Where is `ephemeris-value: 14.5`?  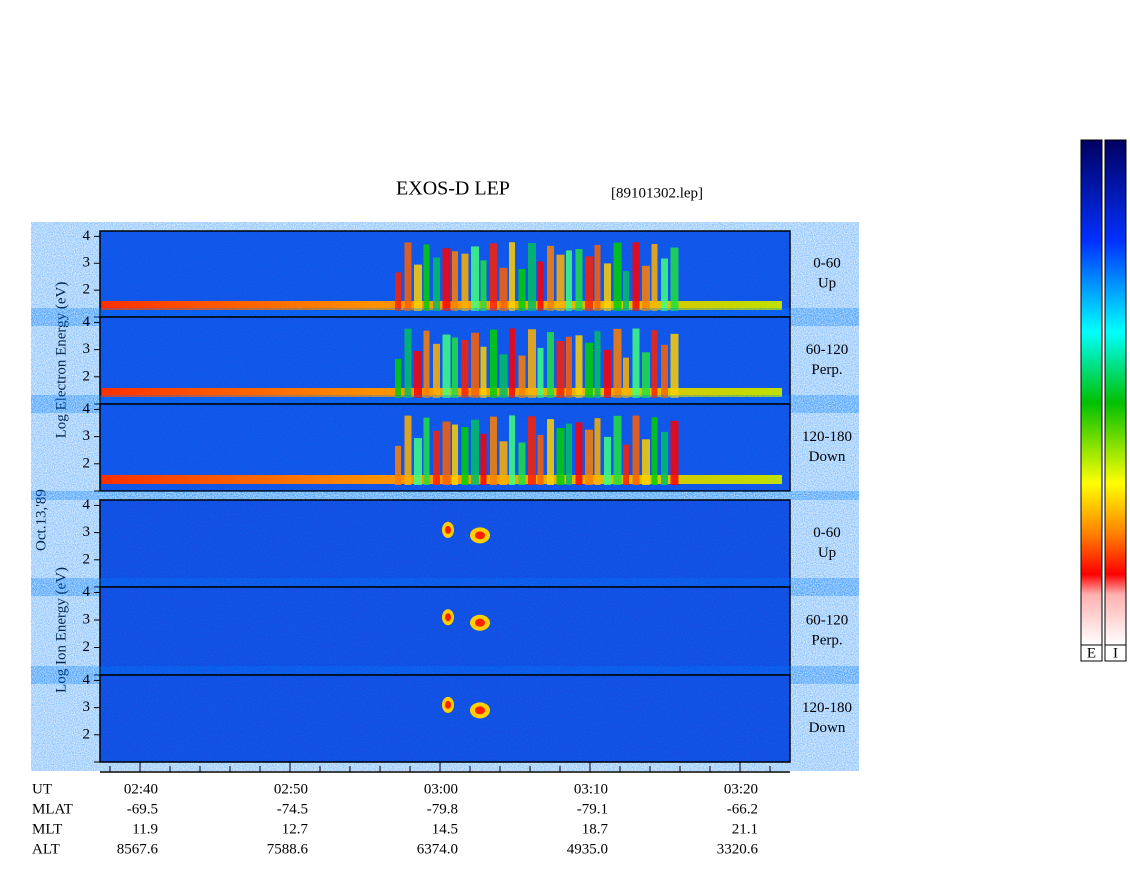
ephemeris-value: 14.5 is located at coordinates (445, 829).